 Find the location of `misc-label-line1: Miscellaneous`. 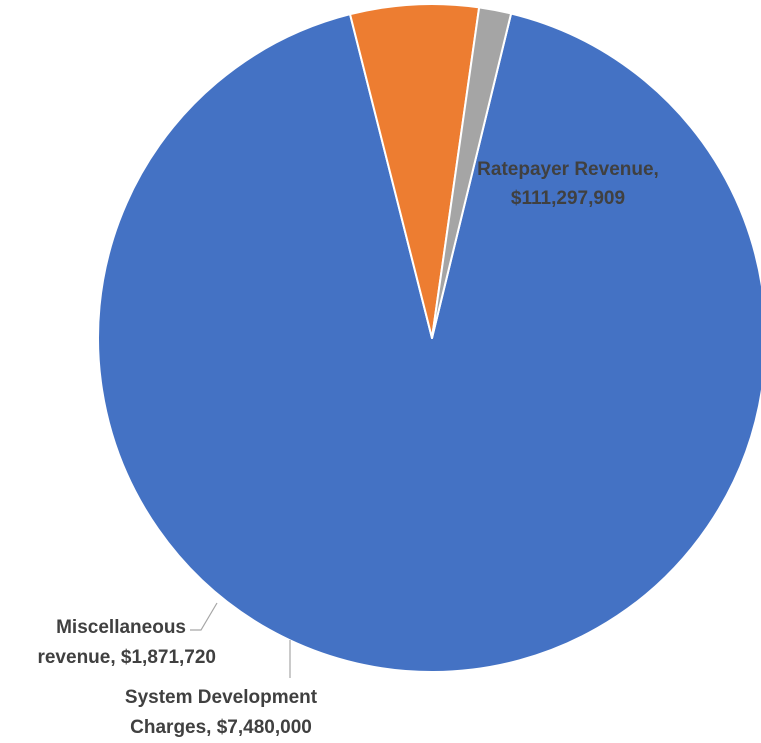

misc-label-line1: Miscellaneous is located at coordinates (121, 627).